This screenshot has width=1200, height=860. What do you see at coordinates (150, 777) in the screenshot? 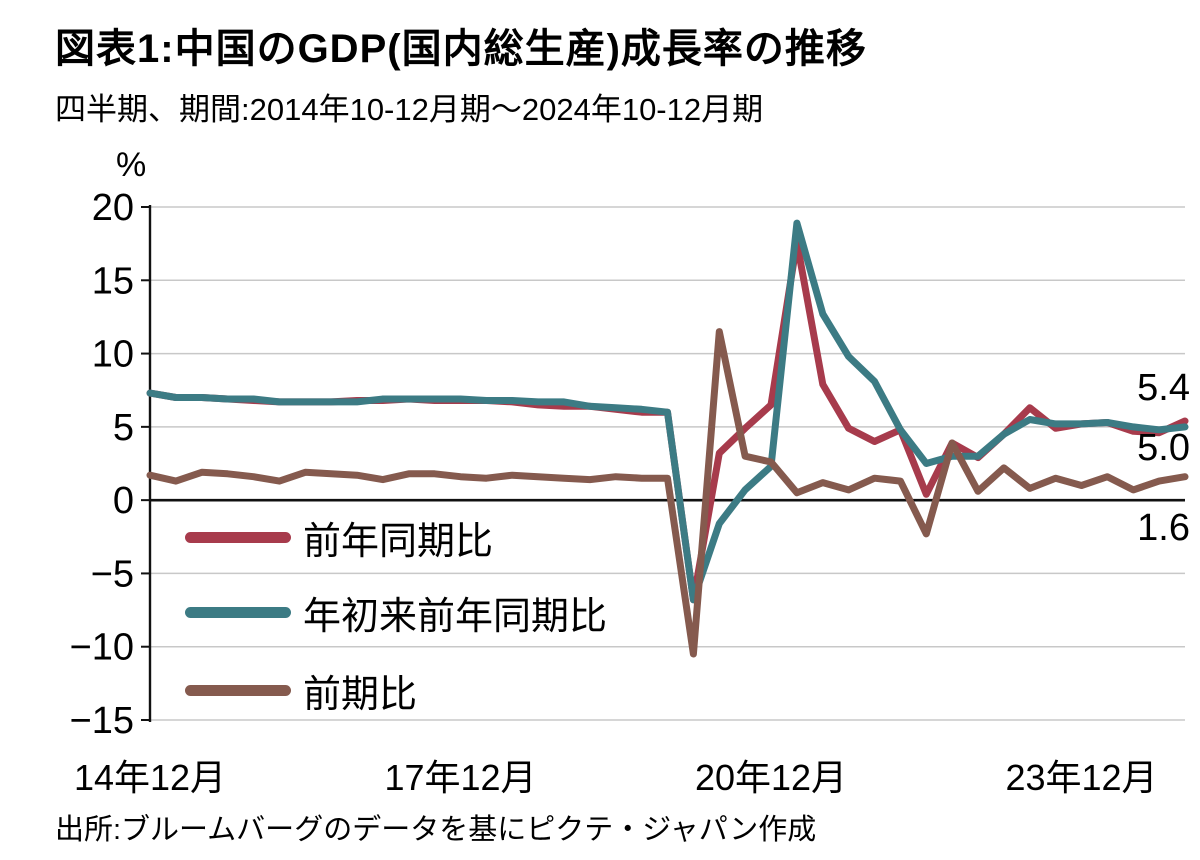
I see `x-tick-label: 14年12月` at bounding box center [150, 777].